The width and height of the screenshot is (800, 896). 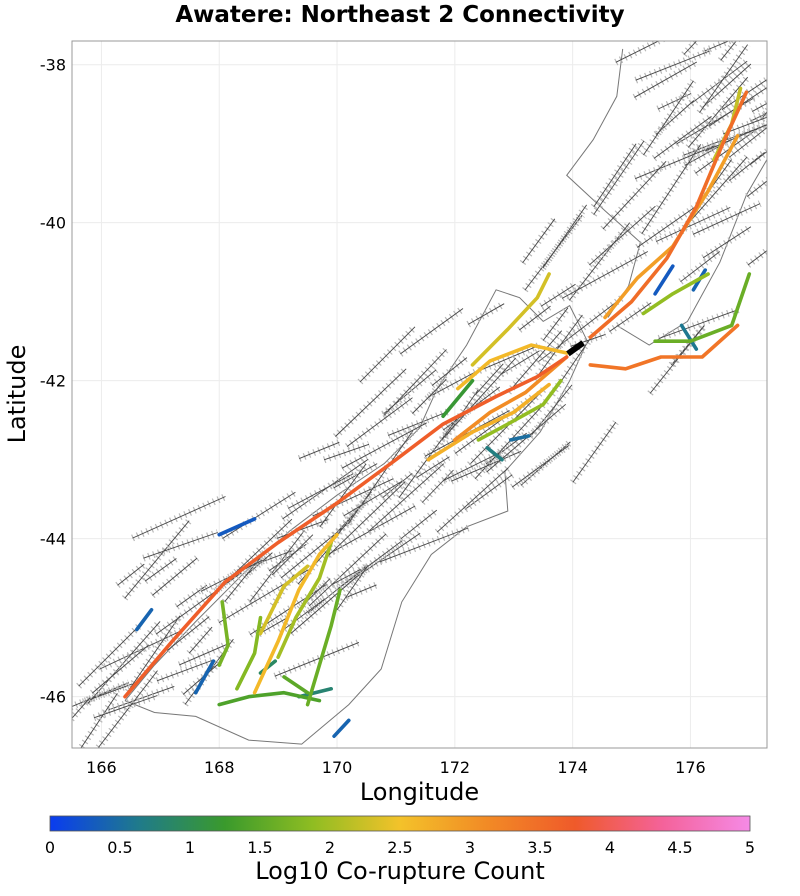 What do you see at coordinates (610, 847) in the screenshot?
I see `colorbar-tick-label: 4` at bounding box center [610, 847].